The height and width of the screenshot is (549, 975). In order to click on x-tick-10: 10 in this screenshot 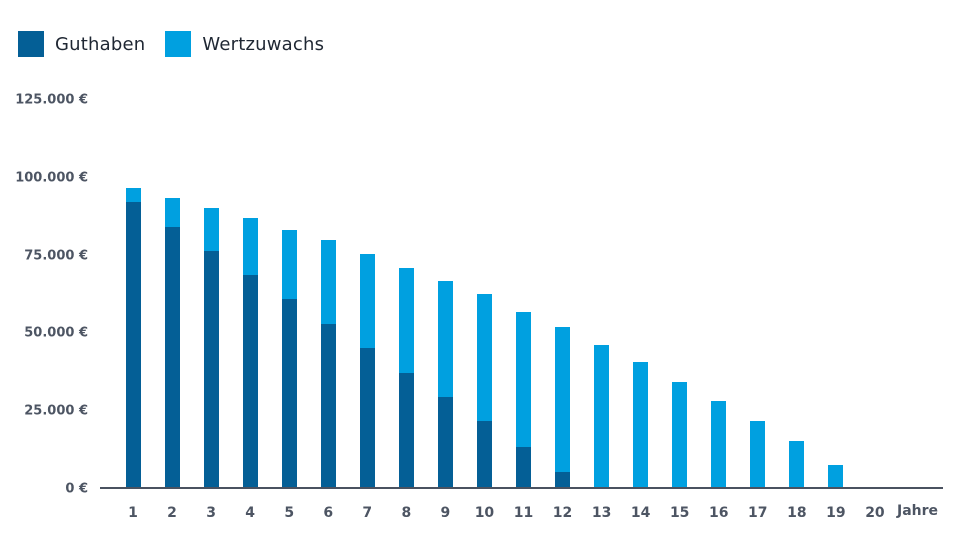, I will do `click(484, 513)`.